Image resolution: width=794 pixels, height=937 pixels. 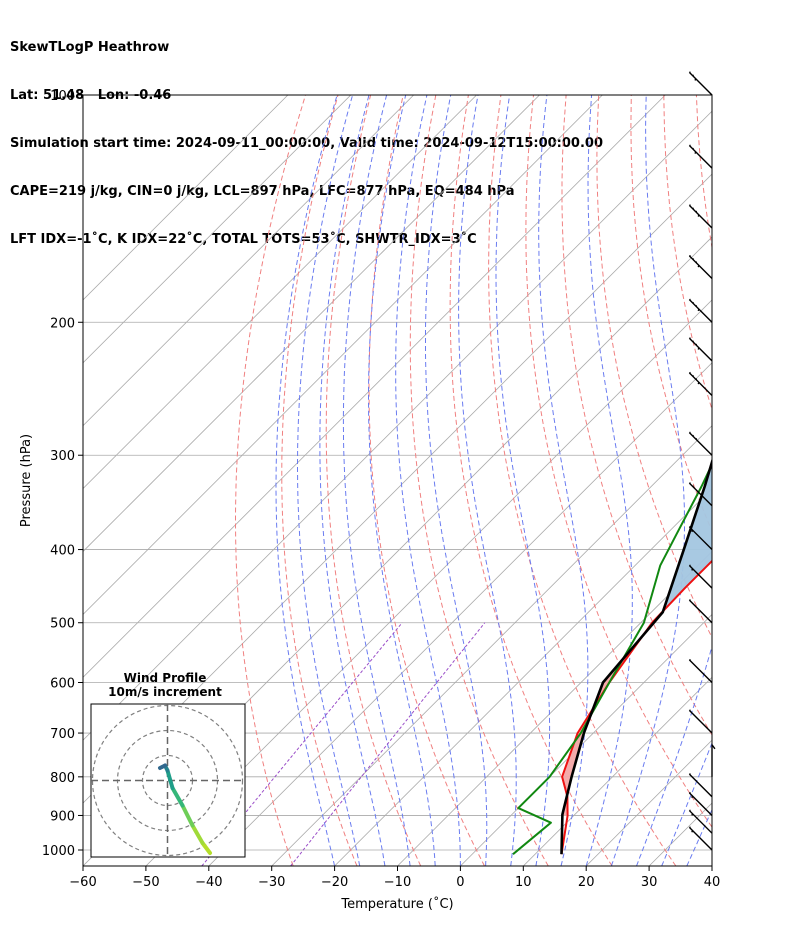 What do you see at coordinates (165, 692) in the screenshot?
I see `inset-subtitle: 10m/s increment` at bounding box center [165, 692].